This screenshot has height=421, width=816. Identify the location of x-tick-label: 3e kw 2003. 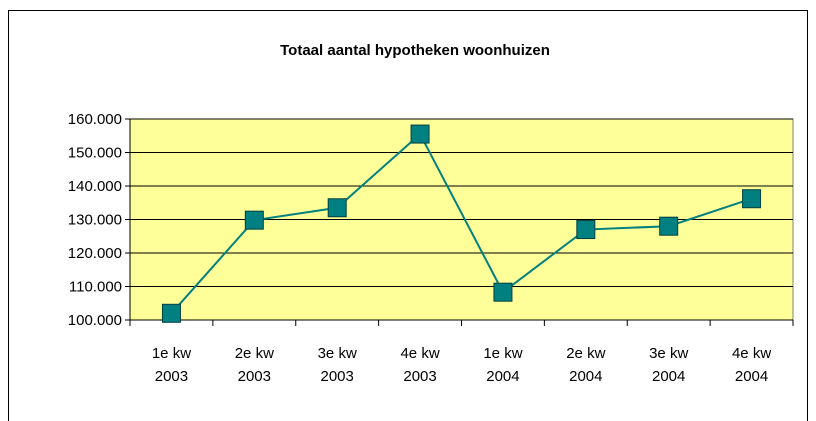
(337, 365).